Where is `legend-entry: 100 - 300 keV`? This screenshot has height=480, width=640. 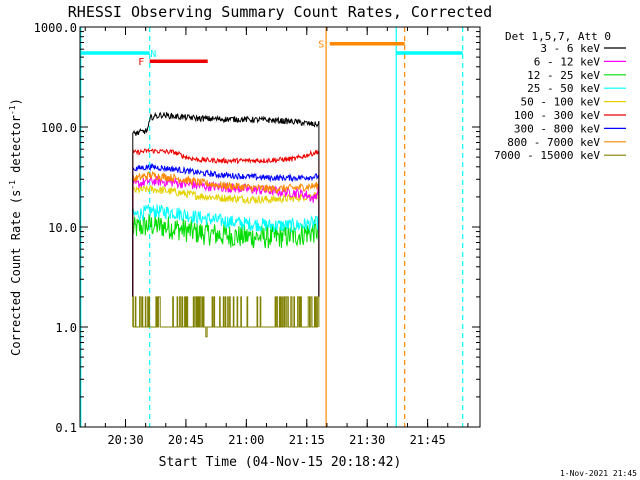
legend-entry: 100 - 300 keV is located at coordinates (557, 115).